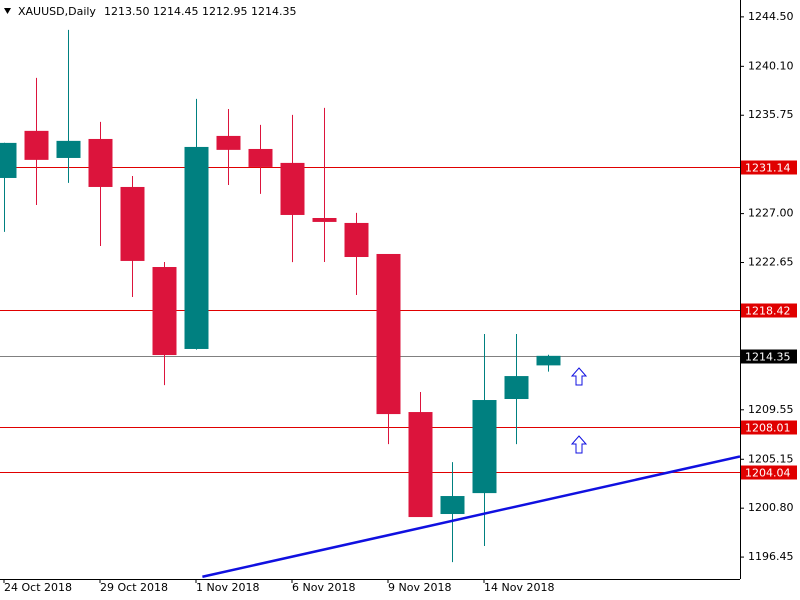  I want to click on current-price-label: 1214.35, so click(768, 357).